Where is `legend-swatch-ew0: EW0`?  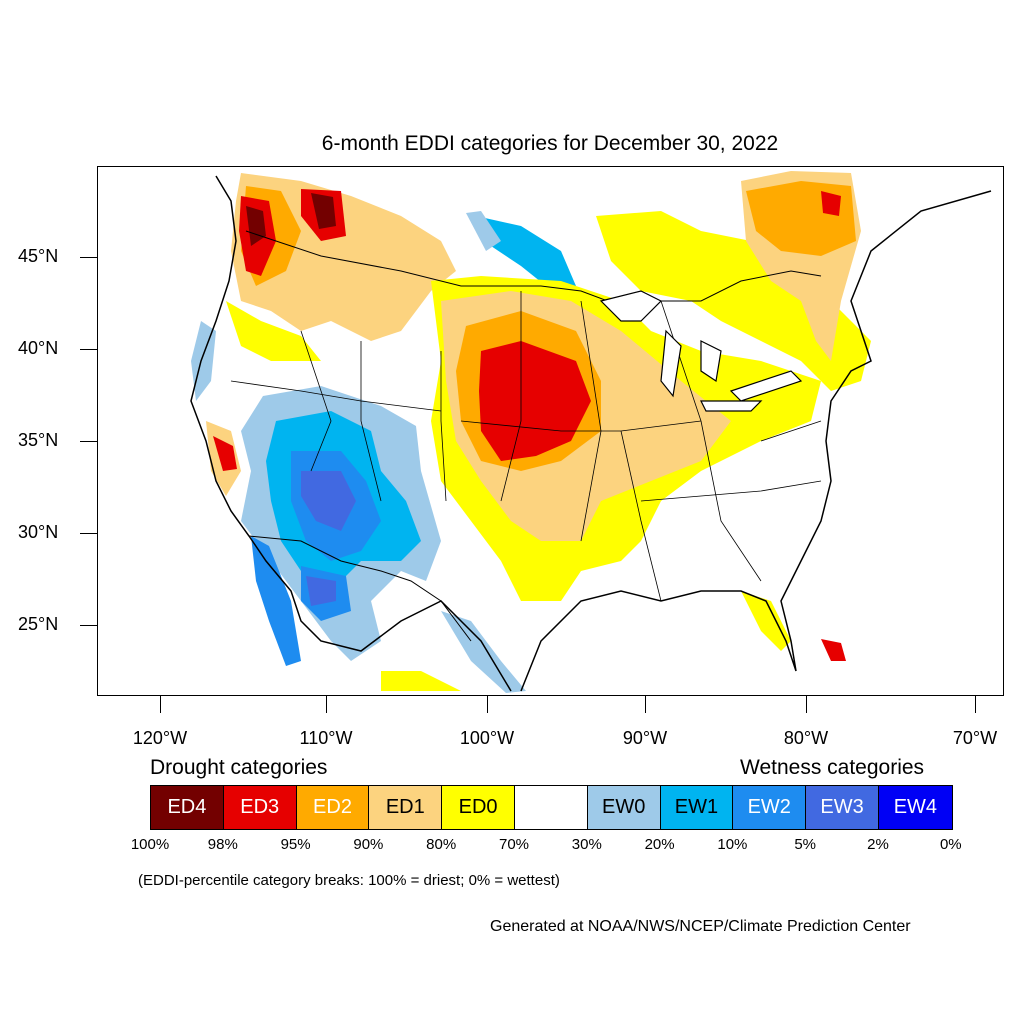
legend-swatch-ew0: EW0 is located at coordinates (624, 807).